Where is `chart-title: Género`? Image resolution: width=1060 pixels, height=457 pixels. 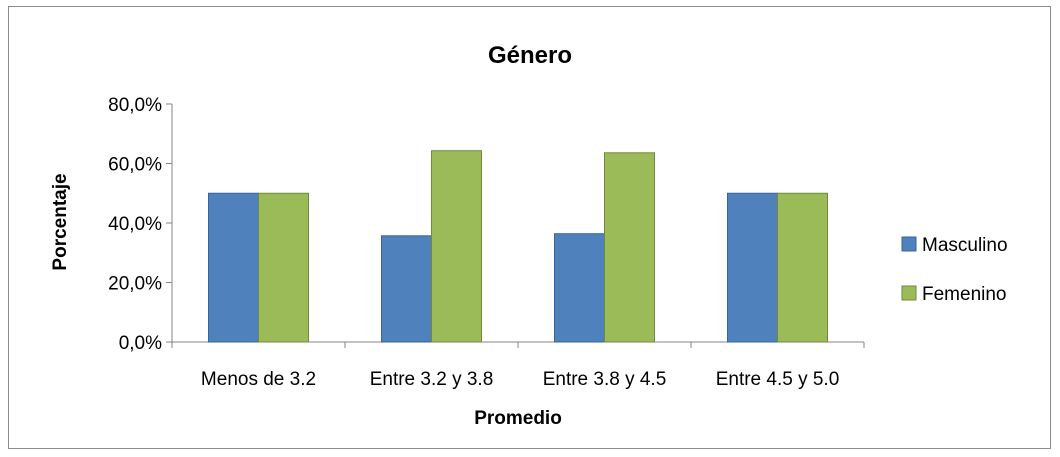
chart-title: Género is located at coordinates (530, 55).